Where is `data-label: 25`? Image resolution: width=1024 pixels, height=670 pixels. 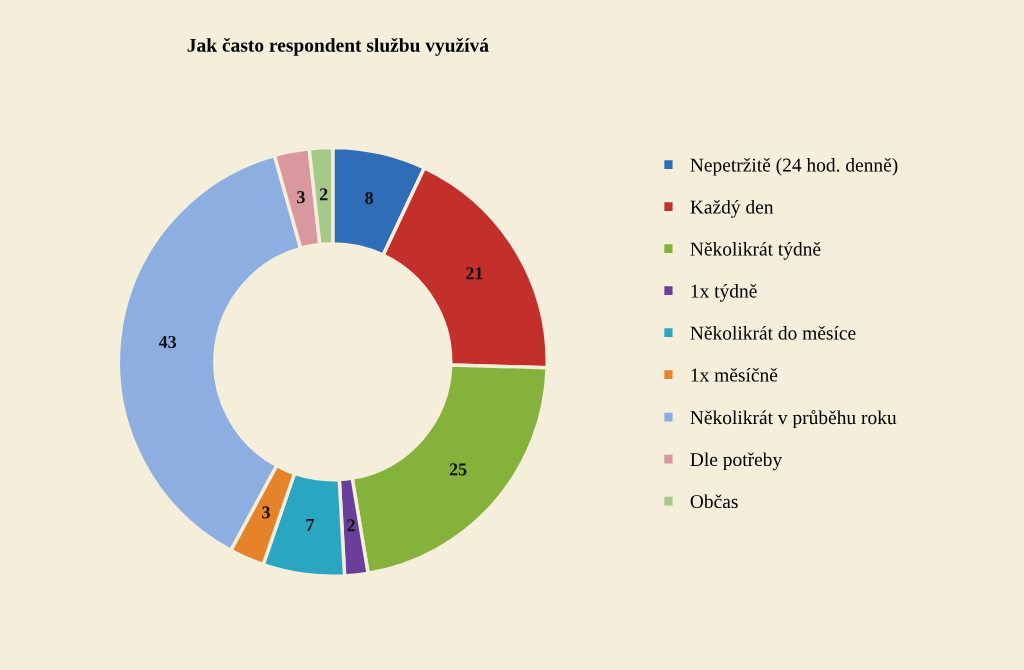
data-label: 25 is located at coordinates (458, 469).